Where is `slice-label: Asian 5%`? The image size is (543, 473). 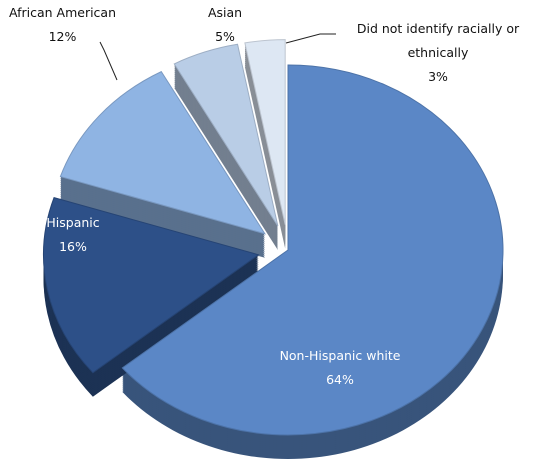 slice-label: Asian 5% is located at coordinates (225, 25).